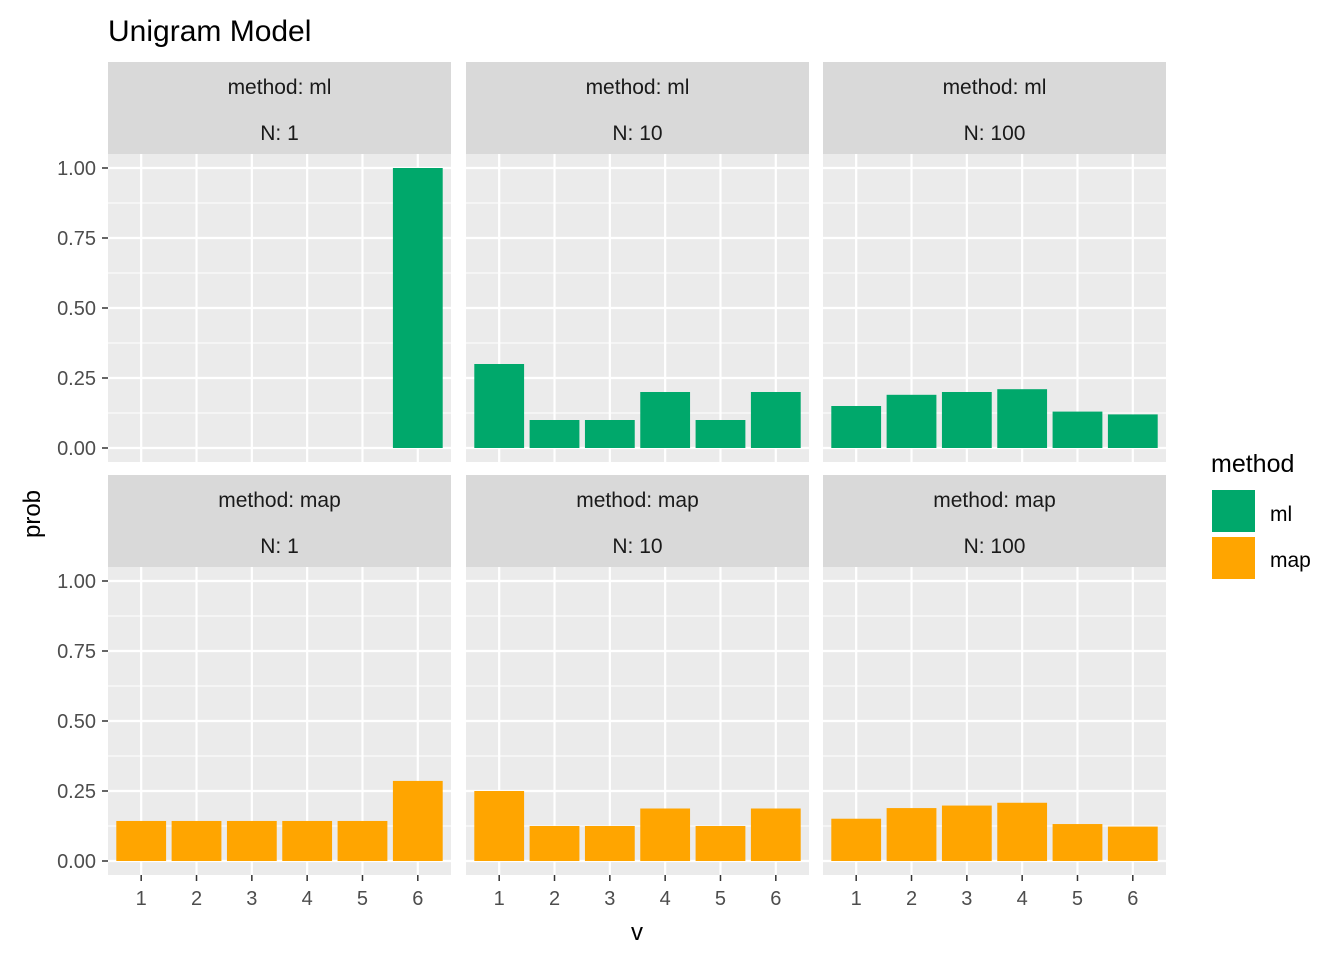 This screenshot has height=960, width=1344. What do you see at coordinates (209, 31) in the screenshot?
I see `chart-title: Unigram Model` at bounding box center [209, 31].